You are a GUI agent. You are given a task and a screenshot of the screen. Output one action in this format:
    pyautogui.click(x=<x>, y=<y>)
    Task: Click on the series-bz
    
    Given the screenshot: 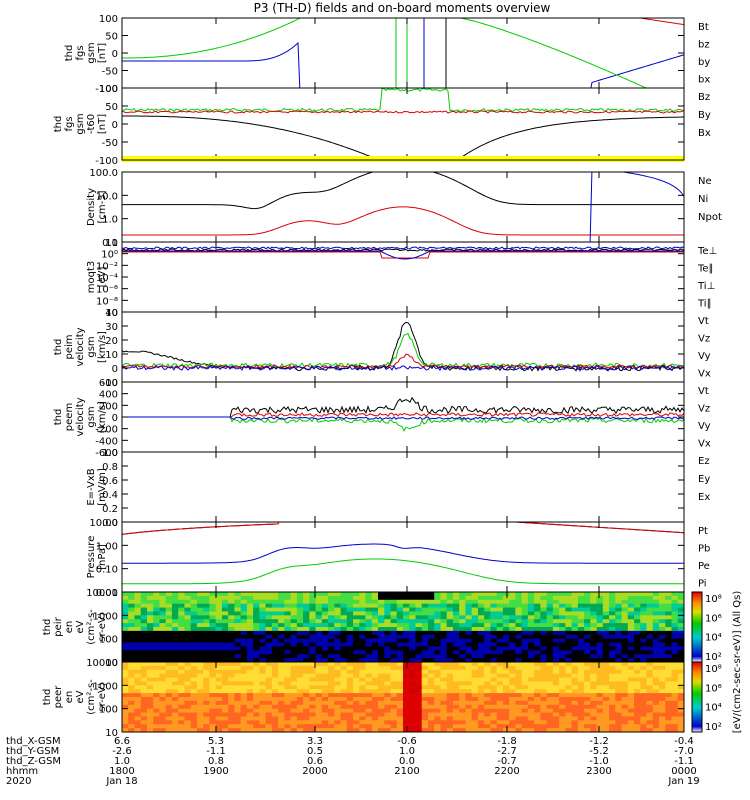 What is the action you would take?
    pyautogui.click(x=403, y=112)
    